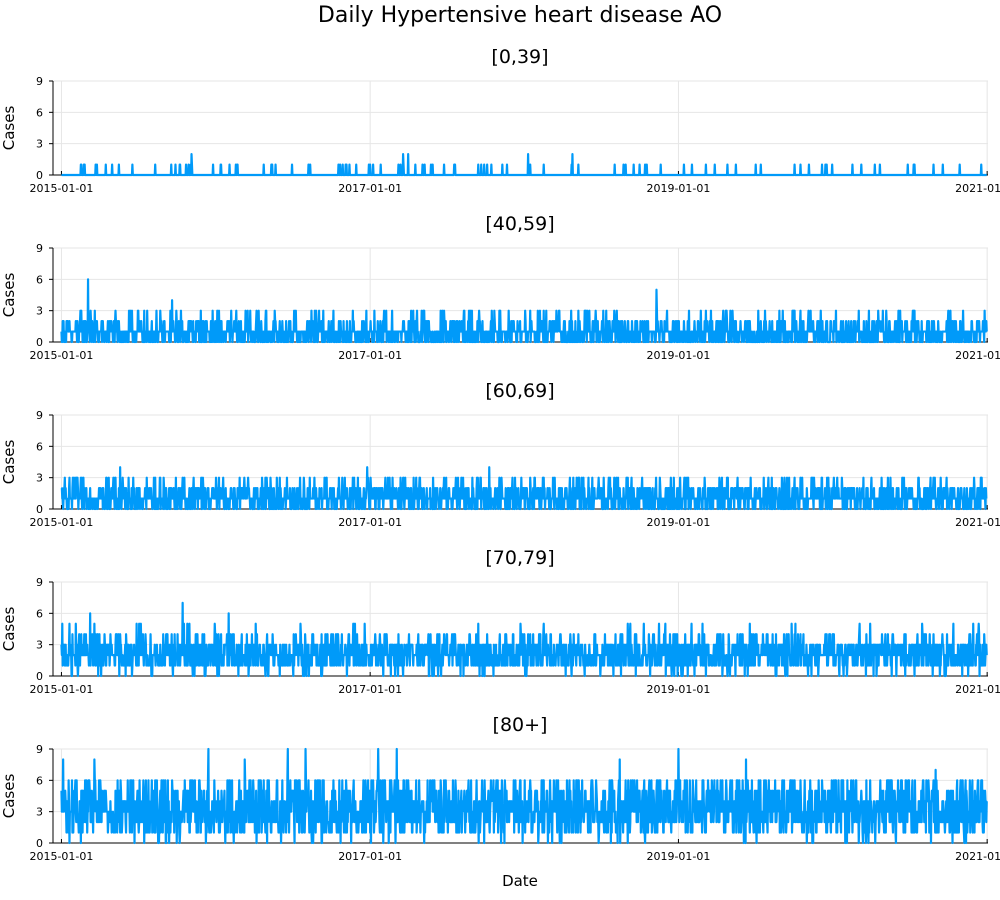 Image resolution: width=1000 pixels, height=900 pixels. Describe the element at coordinates (519, 57) in the screenshot. I see `panel-title: [0,39]` at that location.